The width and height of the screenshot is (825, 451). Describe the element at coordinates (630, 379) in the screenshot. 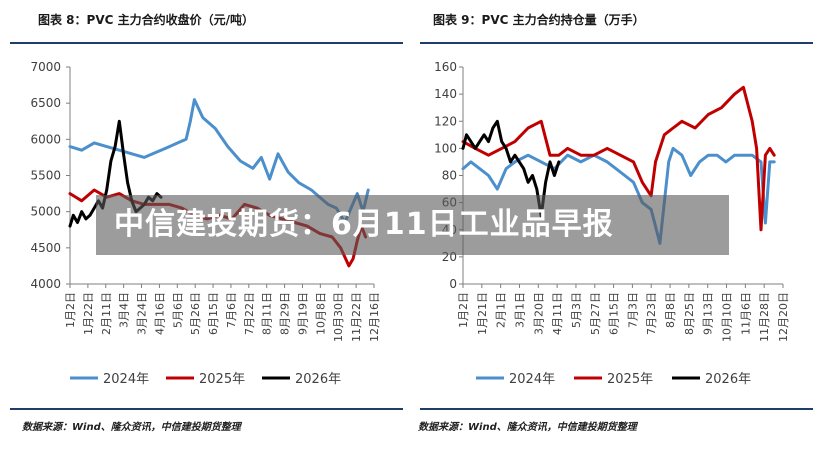

I see `legend-label-right: 2025年` at that location.